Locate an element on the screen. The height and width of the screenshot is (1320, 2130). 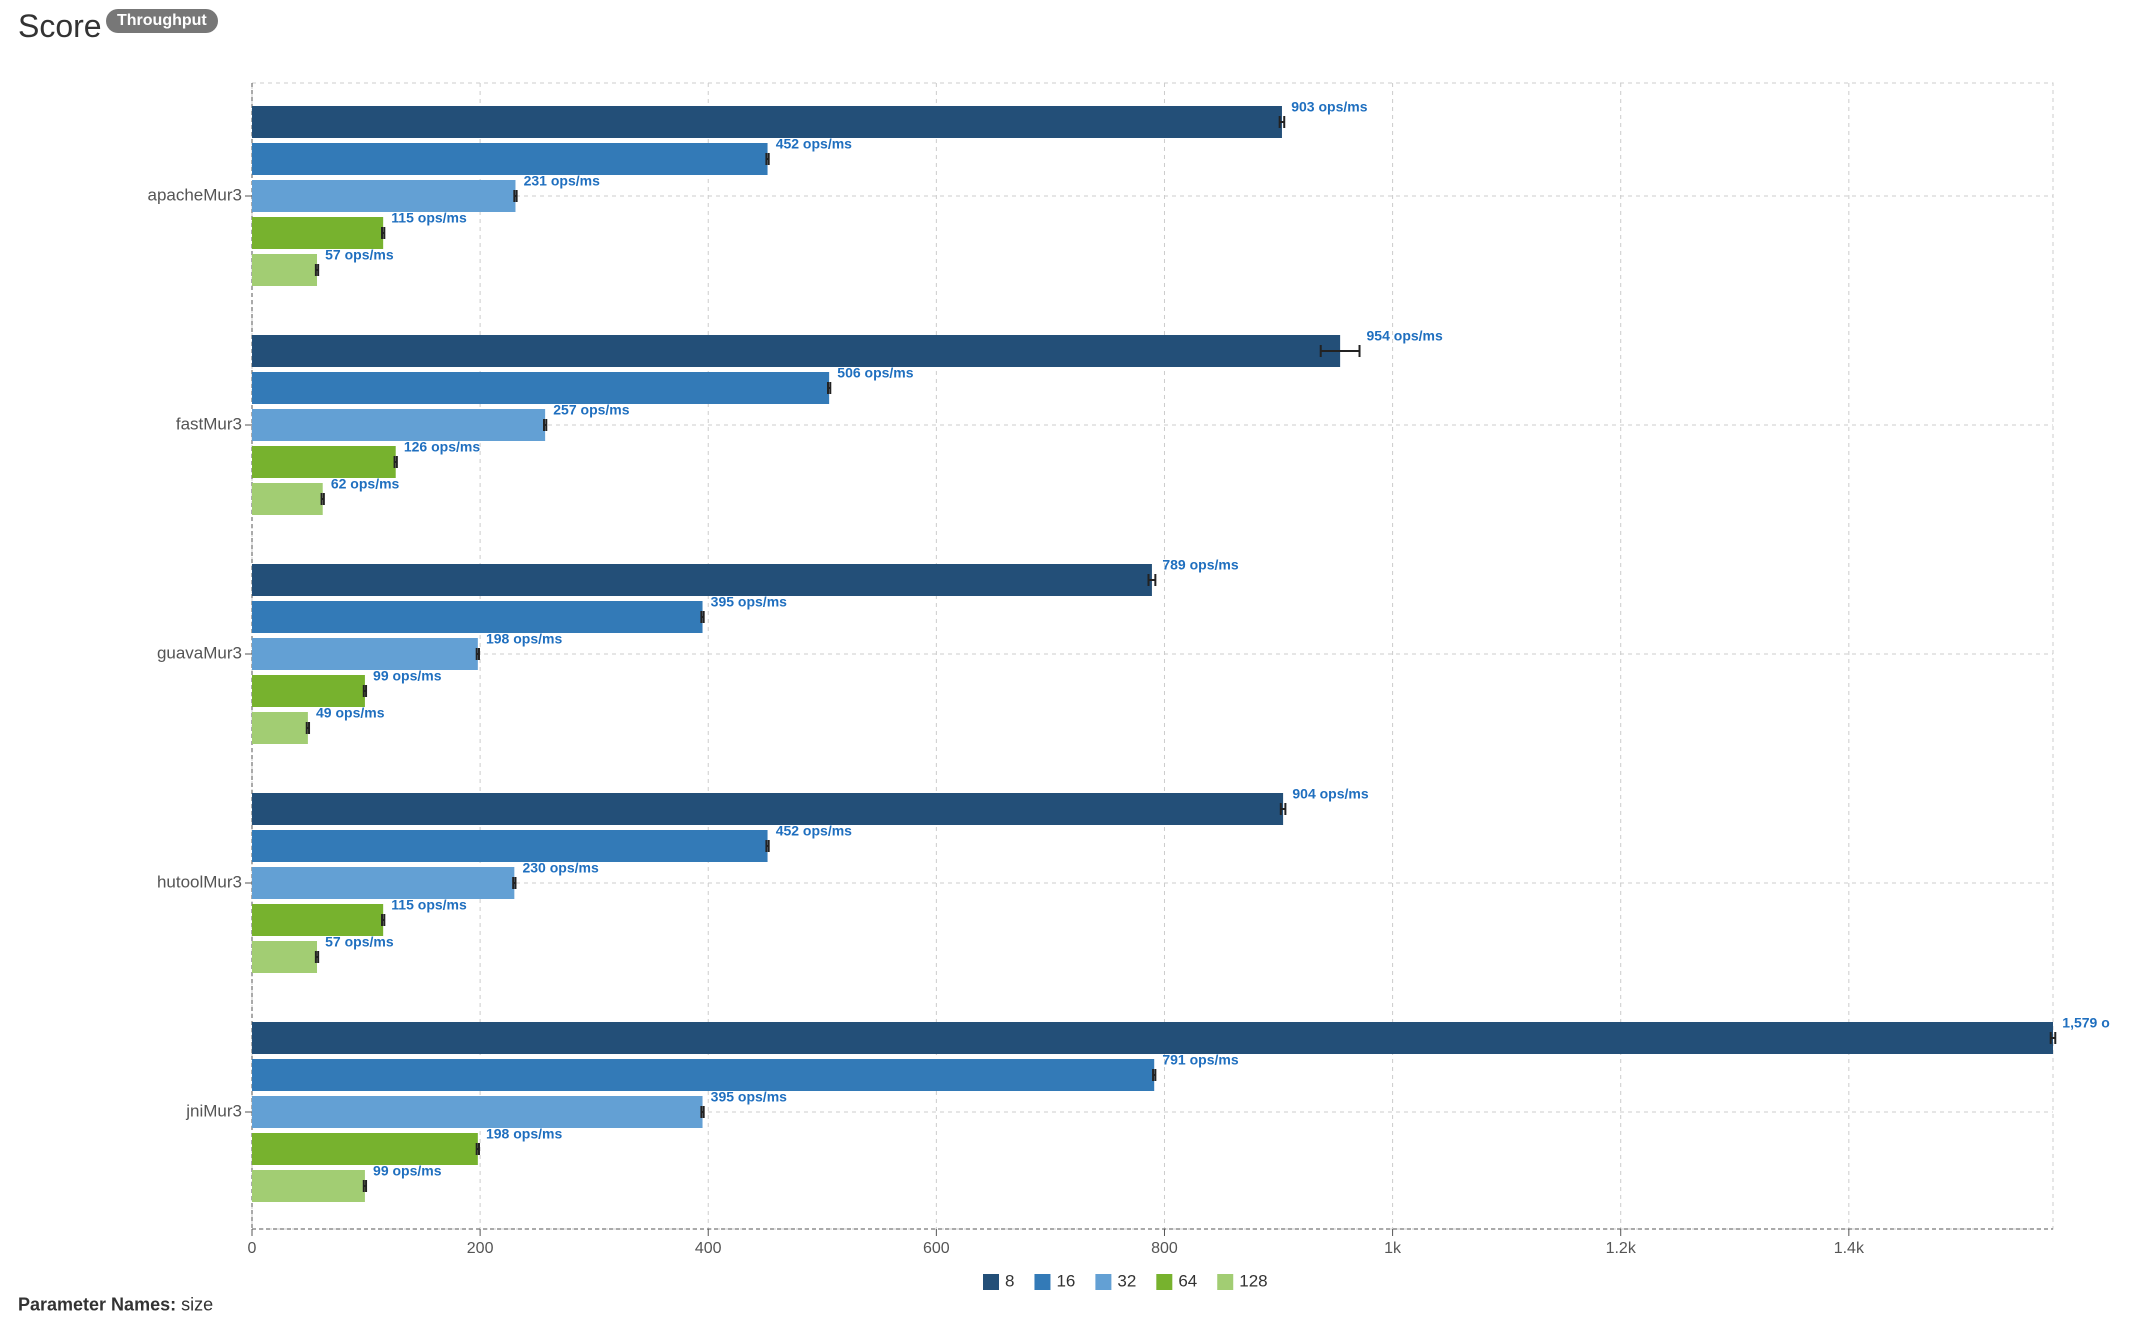
legend-label: 128 is located at coordinates (1253, 1280).